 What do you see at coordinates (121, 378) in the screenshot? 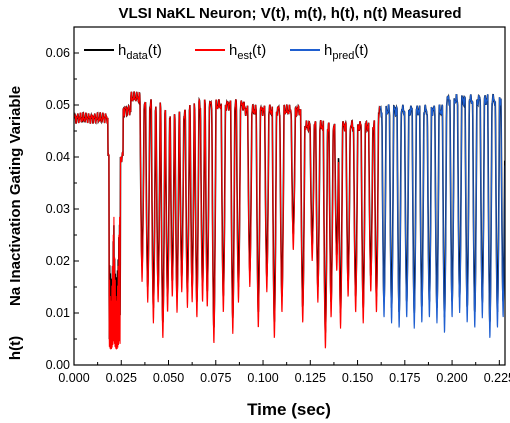
I see `x-tick-label: 0.025` at bounding box center [121, 378].